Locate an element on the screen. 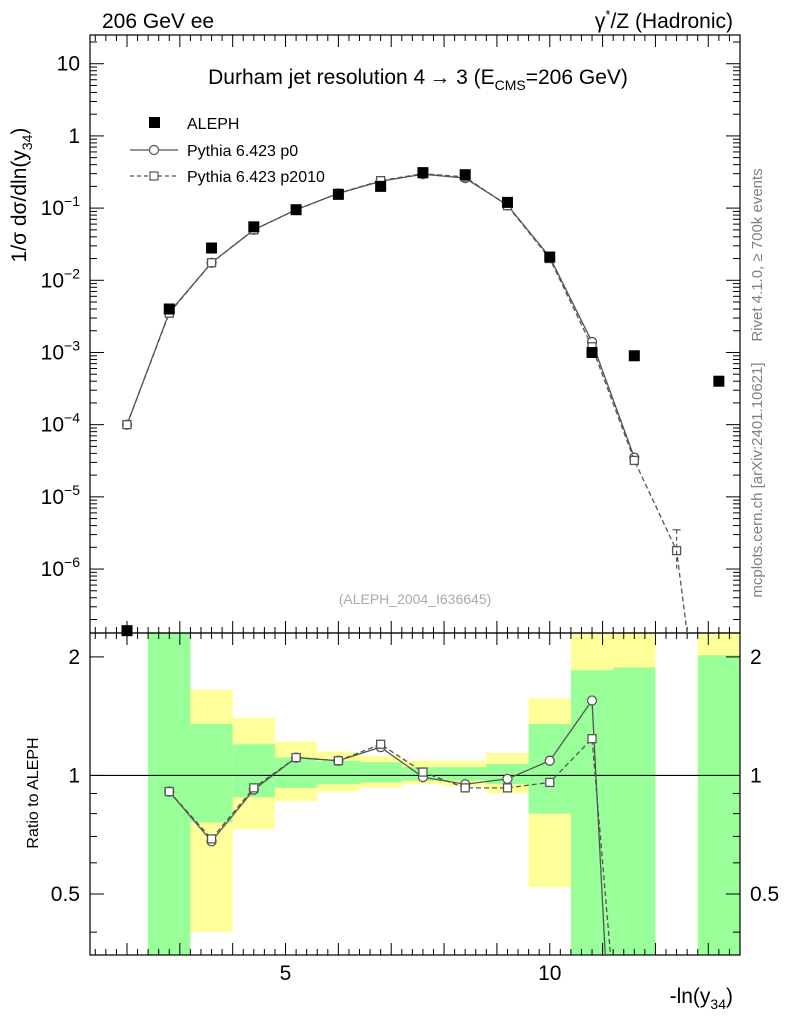 This screenshot has height=1024, width=786. legend-label-p2010: Pythia 6.423 p2010 is located at coordinates (256, 177).